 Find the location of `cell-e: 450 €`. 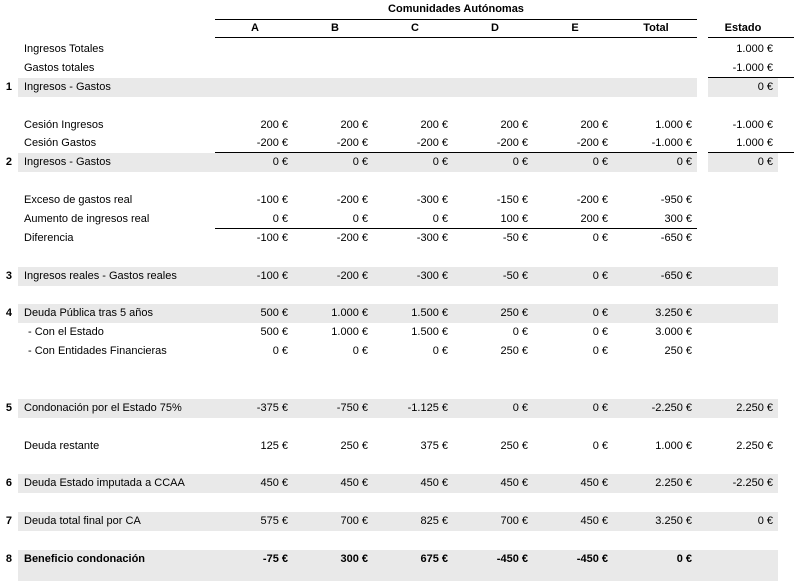

cell-e: 450 € is located at coordinates (575, 484).